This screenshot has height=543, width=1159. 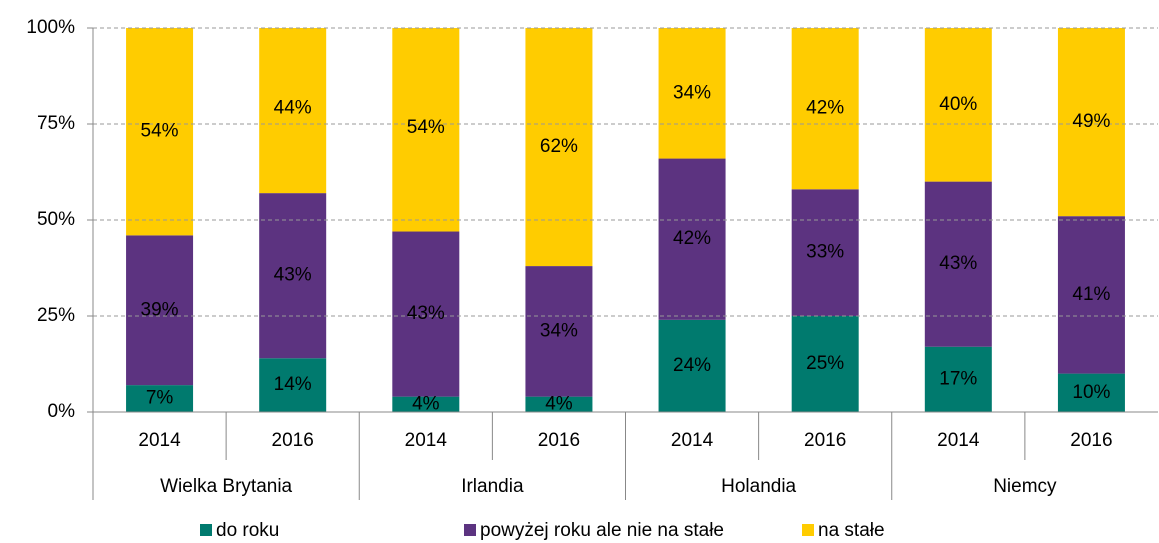 I want to click on data-label: 14%, so click(x=293, y=384).